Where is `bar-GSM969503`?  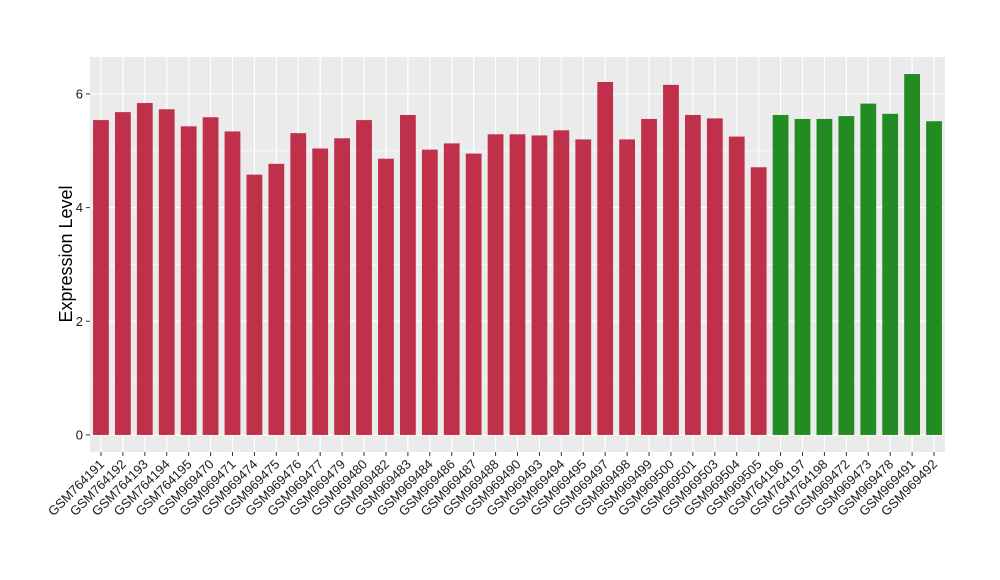 bar-GSM969503 is located at coordinates (714, 276).